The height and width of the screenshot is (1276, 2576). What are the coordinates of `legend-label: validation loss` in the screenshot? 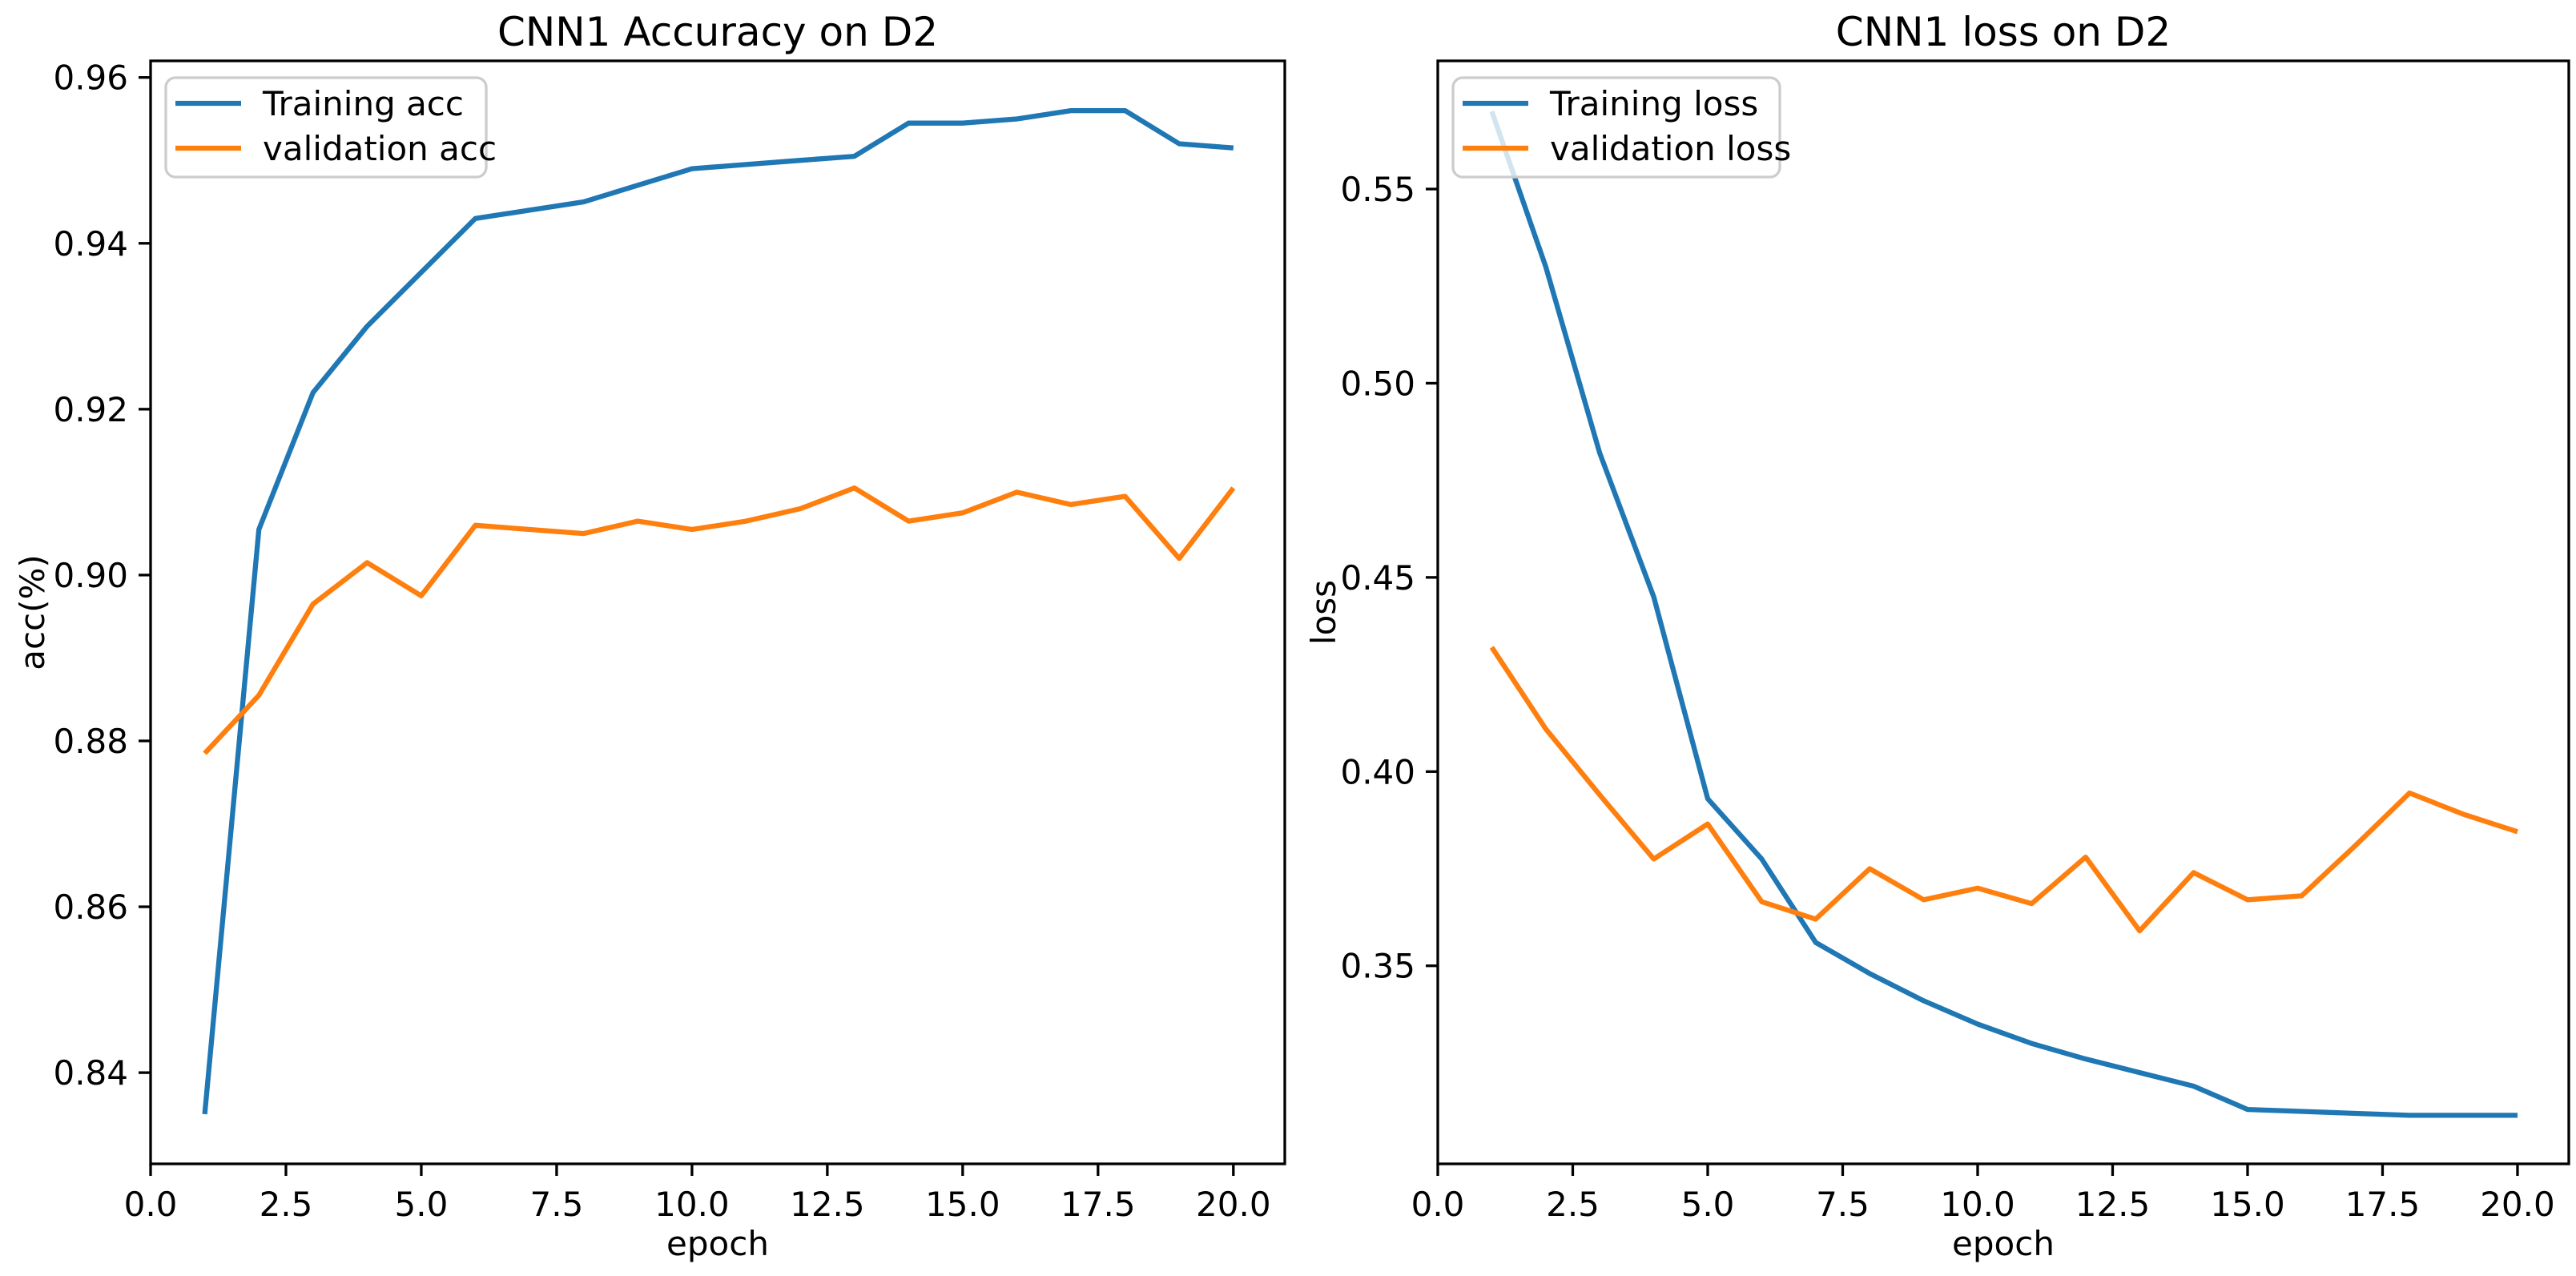 It's located at (1670, 148).